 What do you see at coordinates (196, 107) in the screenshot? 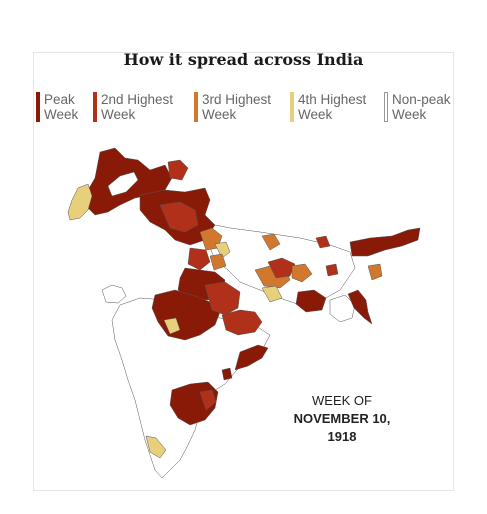
I see `legend-swatch-3rd` at bounding box center [196, 107].